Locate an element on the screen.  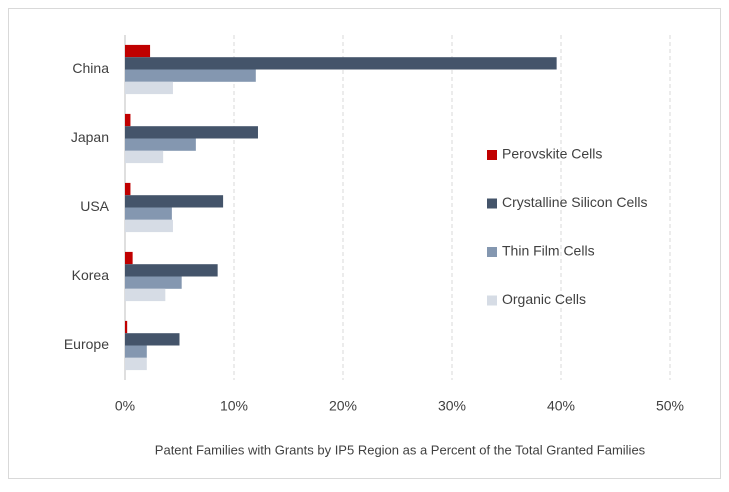
legend-label: Thin Film Cells is located at coordinates (548, 251).